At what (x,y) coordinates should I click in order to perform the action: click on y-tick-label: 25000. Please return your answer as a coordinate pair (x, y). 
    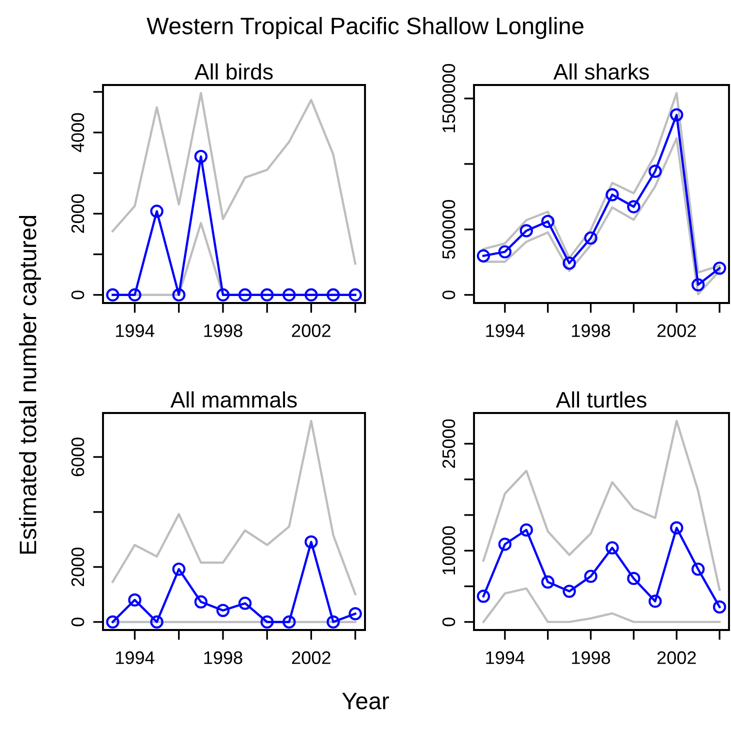
    Looking at the image, I should click on (449, 443).